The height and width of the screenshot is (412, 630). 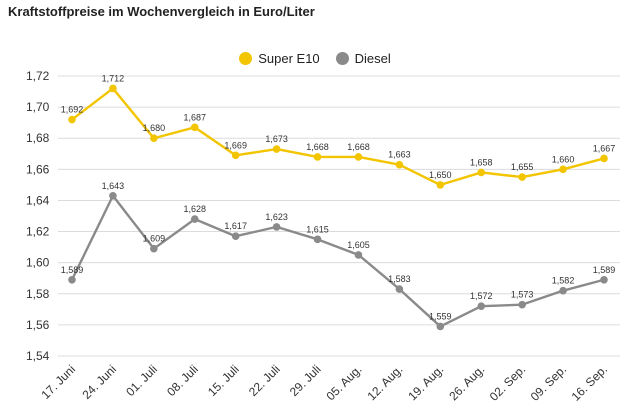 What do you see at coordinates (235, 226) in the screenshot?
I see `data-label: 1,617` at bounding box center [235, 226].